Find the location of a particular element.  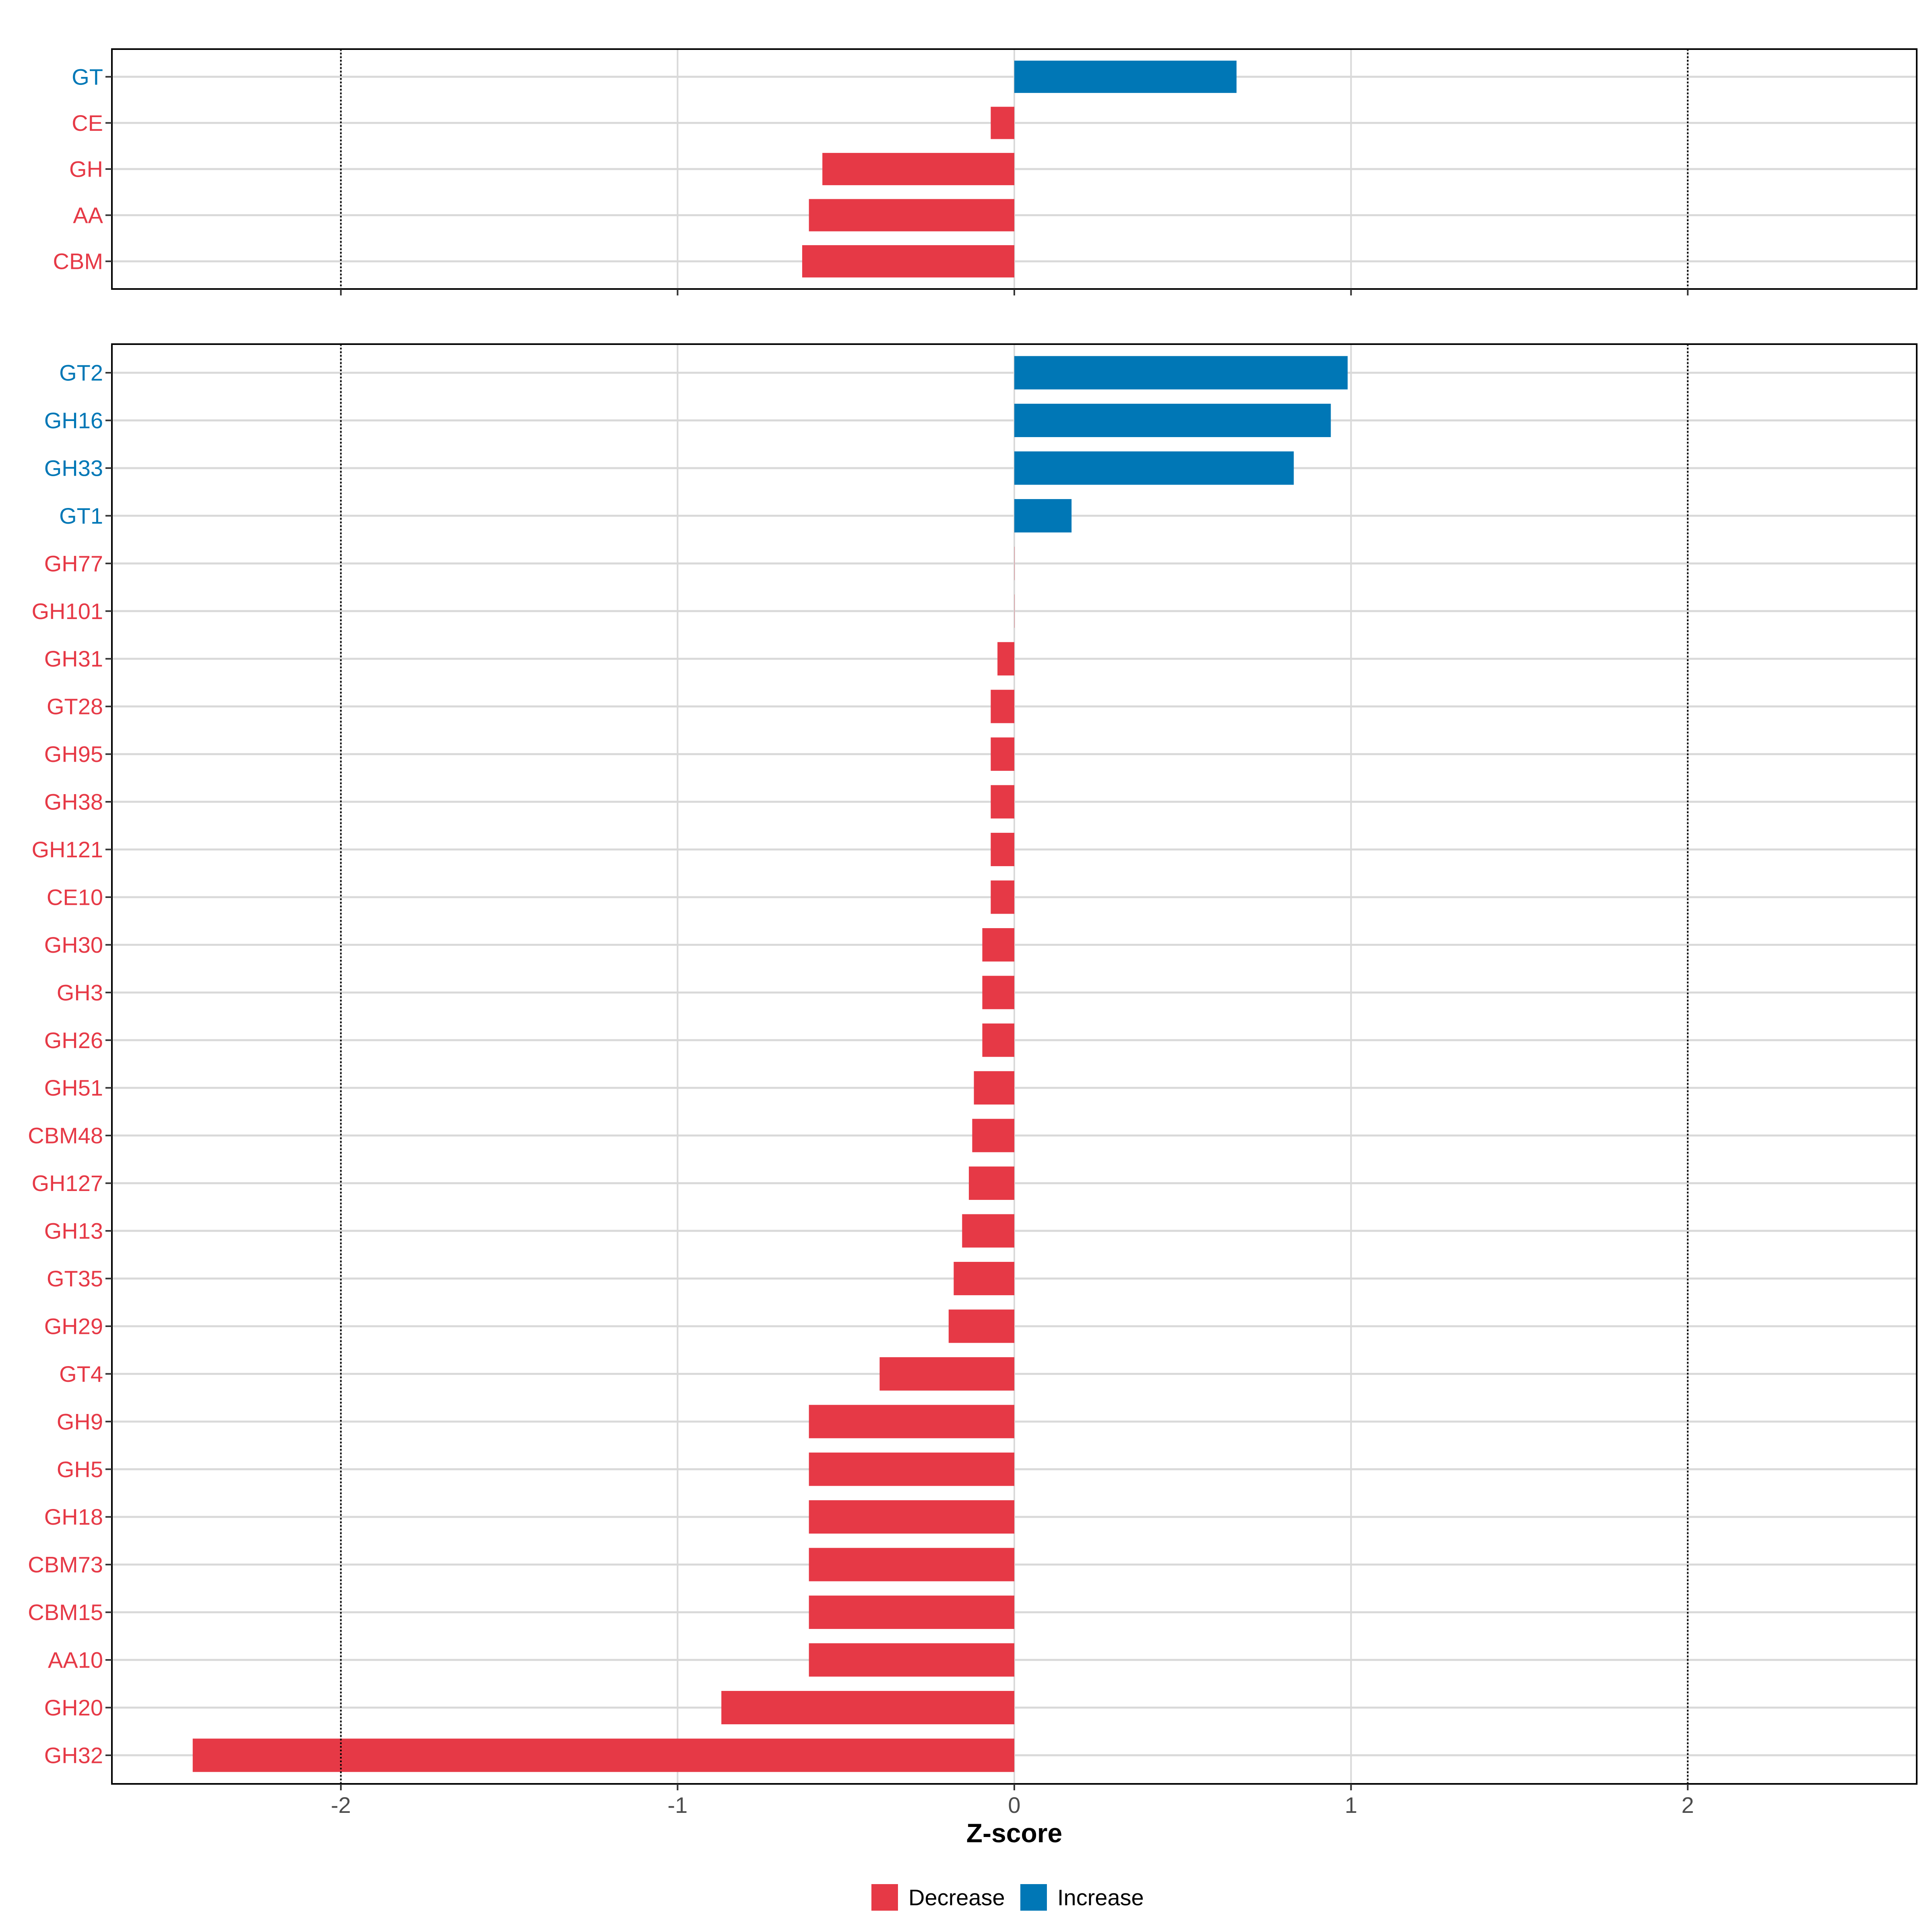

bar-GT is located at coordinates (1125, 76).